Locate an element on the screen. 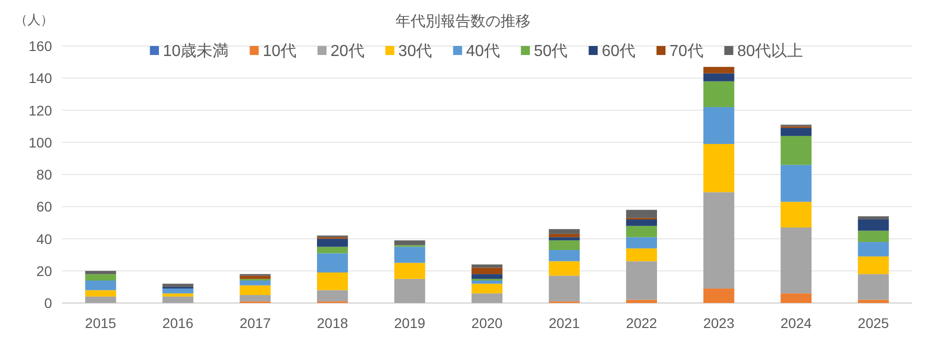 Image resolution: width=927 pixels, height=349 pixels. x-tick-label: 2015 is located at coordinates (100, 323).